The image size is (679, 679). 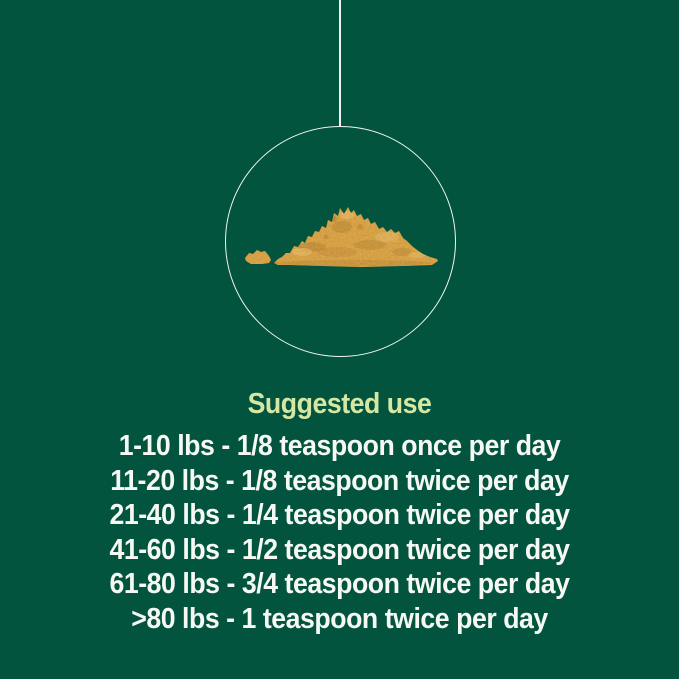 What do you see at coordinates (339, 549) in the screenshot?
I see `dosage-line-4: 41-60 lbs - 1/2 teaspoon twice per day` at bounding box center [339, 549].